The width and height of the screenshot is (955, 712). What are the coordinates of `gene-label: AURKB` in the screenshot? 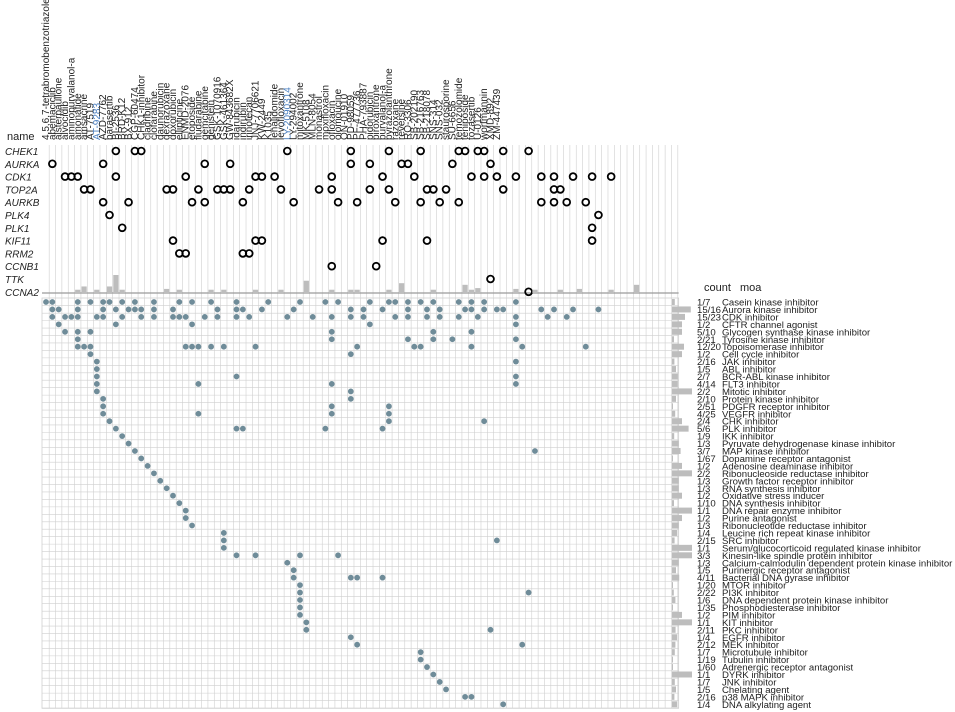 It's located at (22, 203).